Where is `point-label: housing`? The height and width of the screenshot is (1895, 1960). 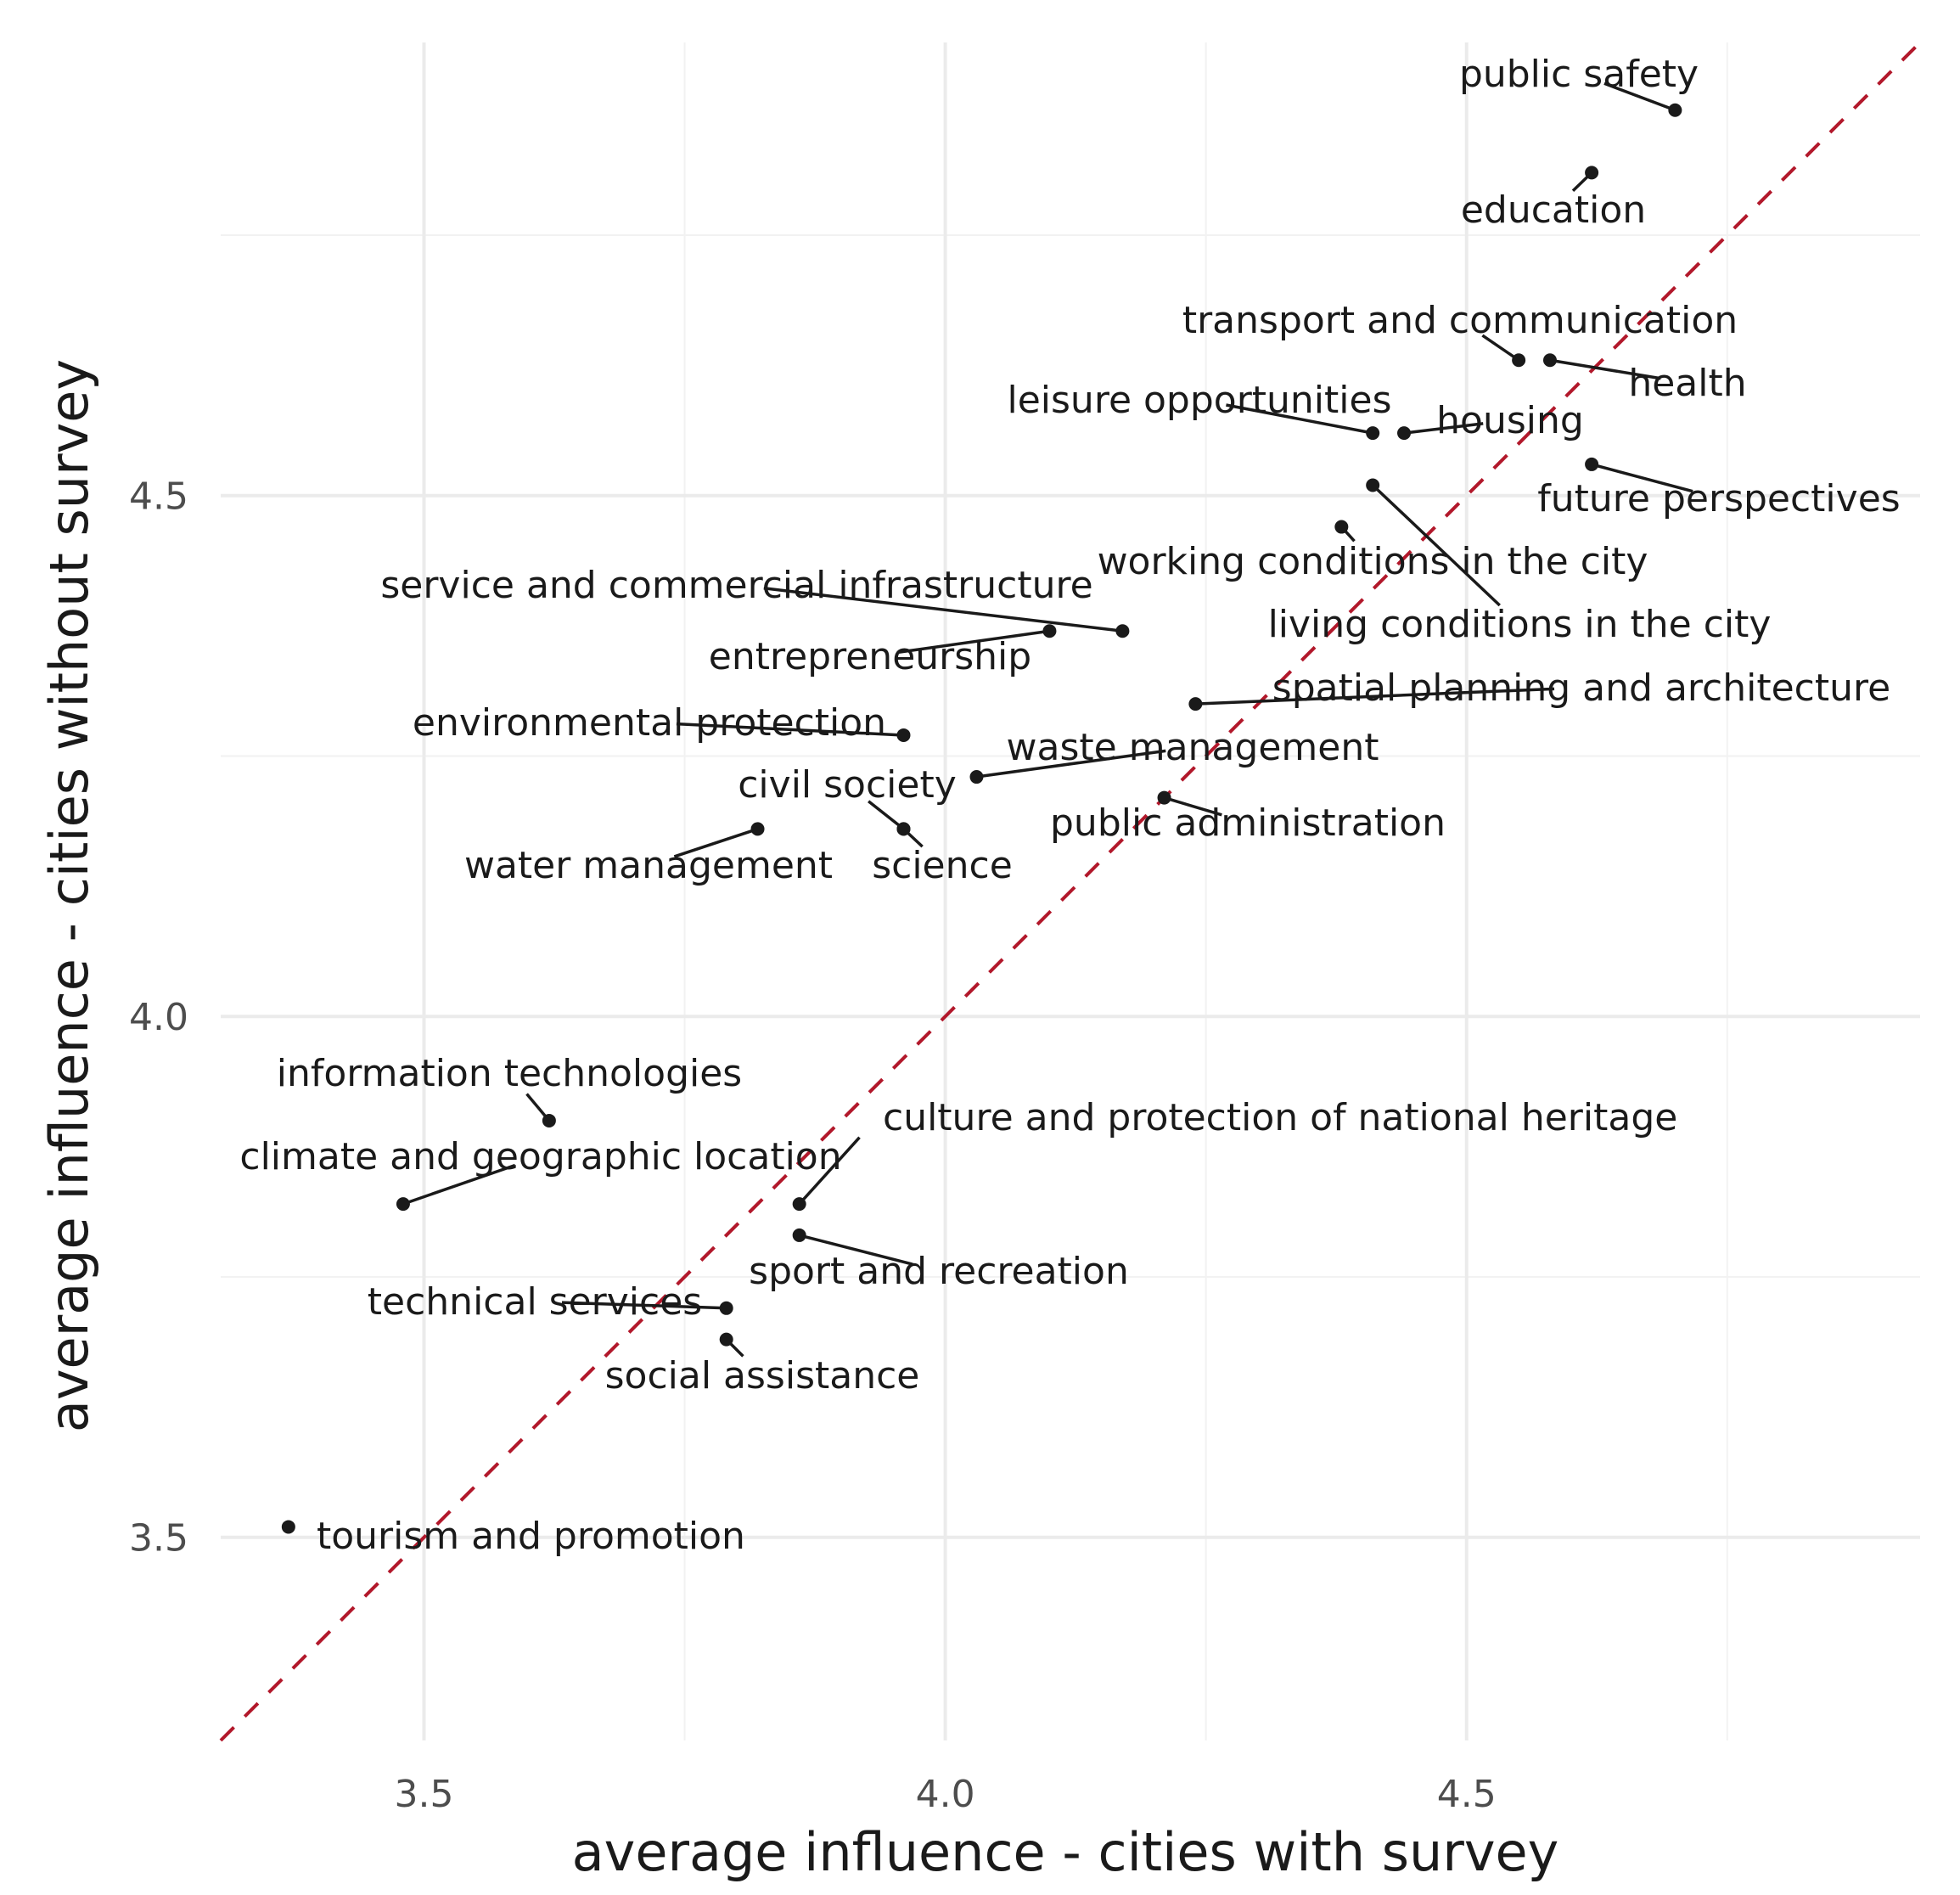 point-label: housing is located at coordinates (1510, 420).